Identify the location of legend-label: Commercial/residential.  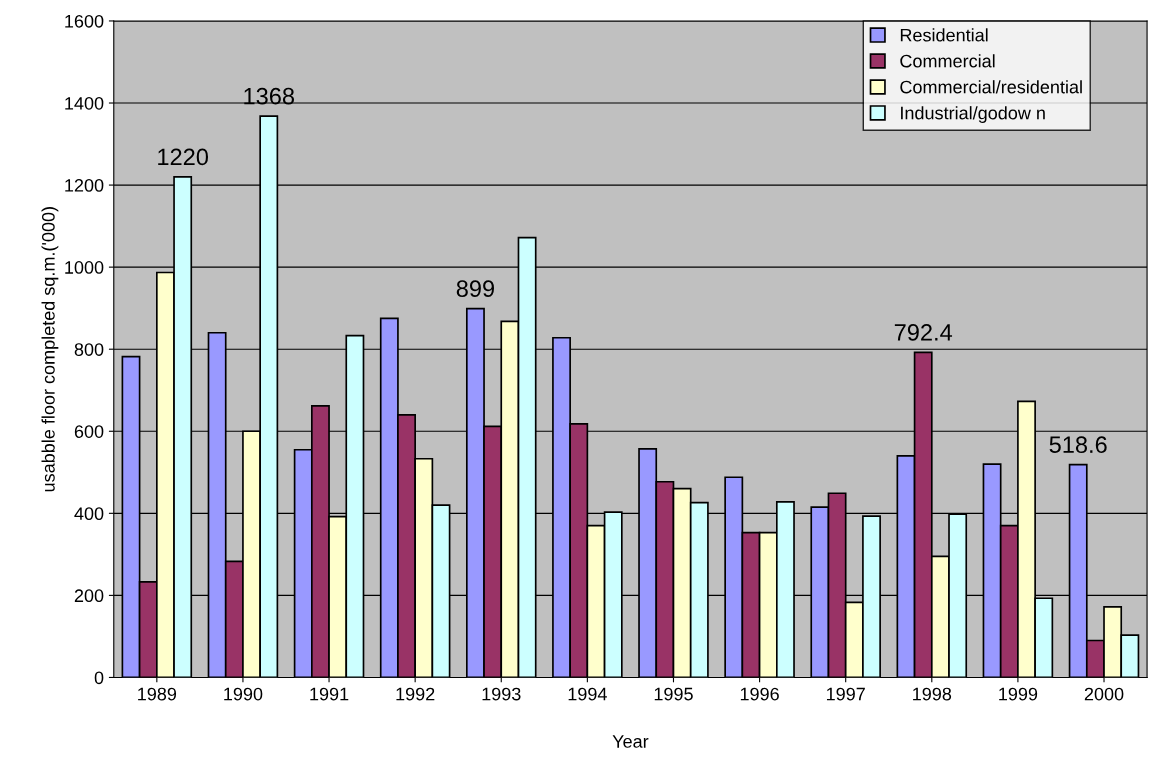
(991, 87).